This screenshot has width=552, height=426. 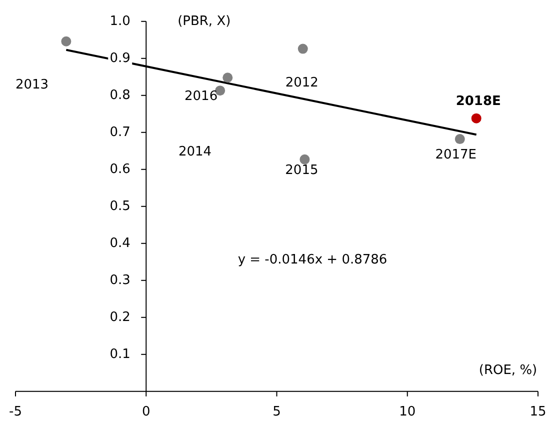 What do you see at coordinates (301, 82) in the screenshot?
I see `annotation: 2012` at bounding box center [301, 82].